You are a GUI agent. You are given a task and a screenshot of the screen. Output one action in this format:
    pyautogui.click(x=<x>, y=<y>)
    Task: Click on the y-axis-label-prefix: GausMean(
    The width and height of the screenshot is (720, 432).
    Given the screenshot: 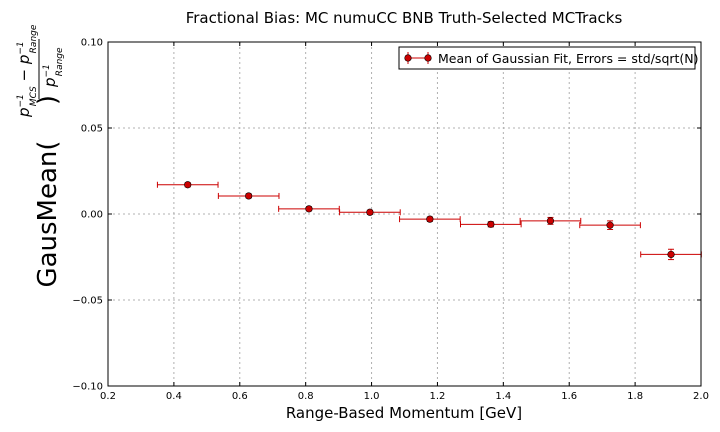 What is the action you would take?
    pyautogui.click(x=48, y=213)
    